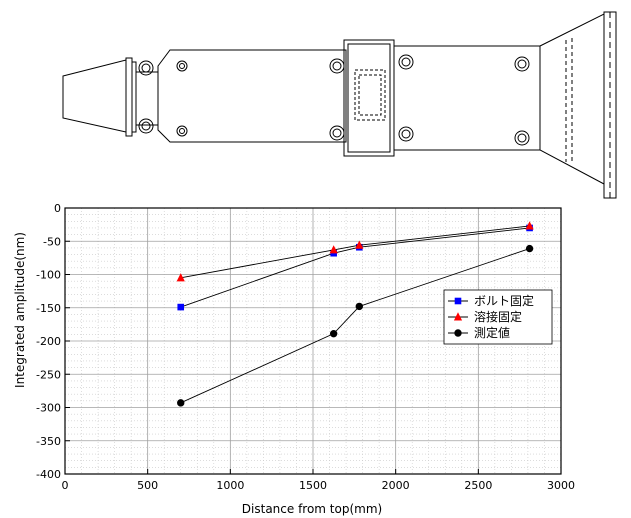 The width and height of the screenshot is (631, 518). Describe the element at coordinates (252, 96) in the screenshot. I see `main-body-left` at that location.